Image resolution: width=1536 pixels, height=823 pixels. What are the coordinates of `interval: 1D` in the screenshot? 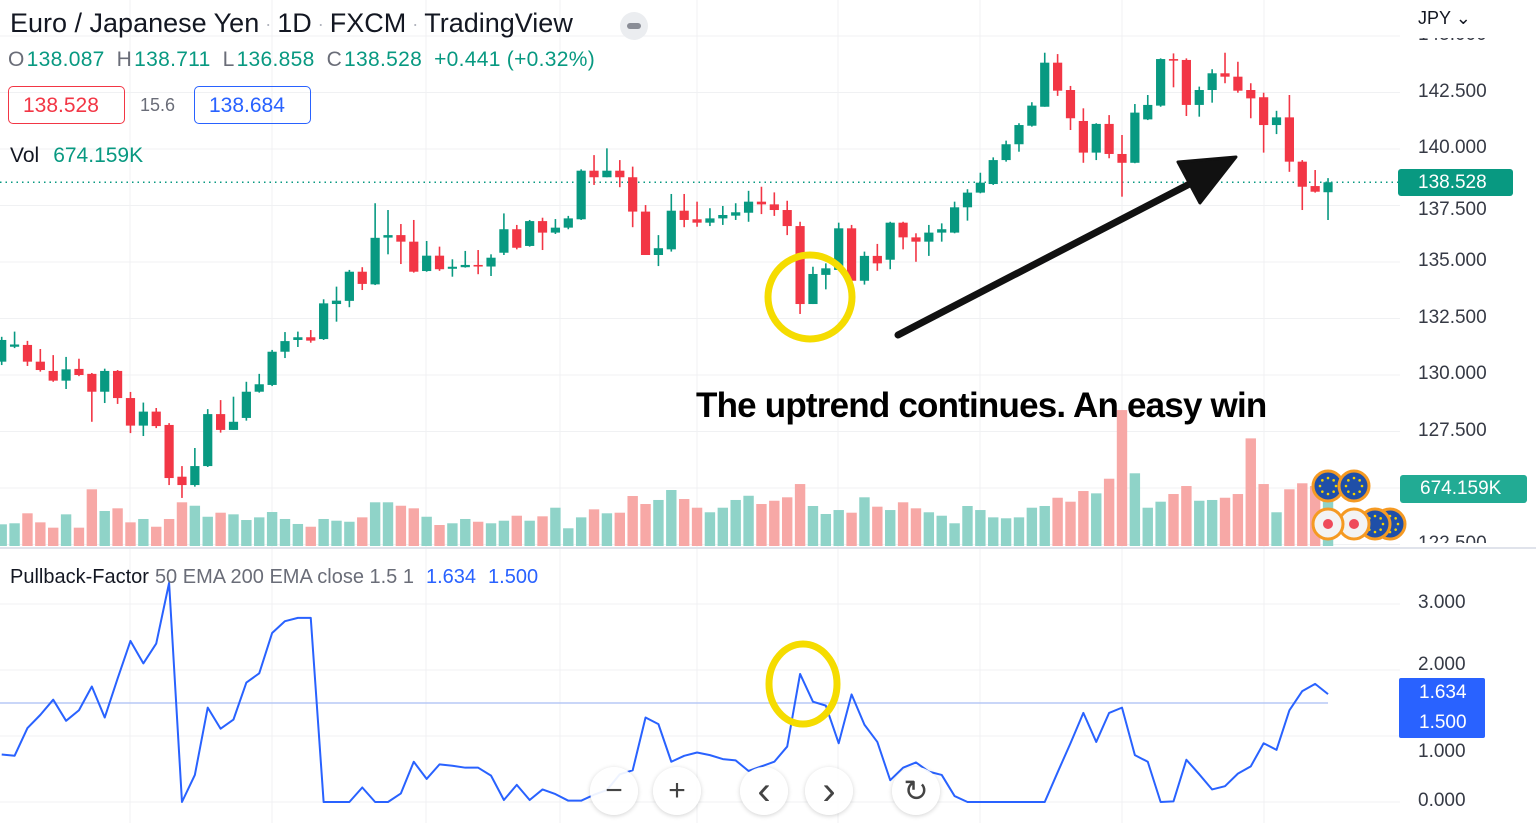 It's located at (294, 23).